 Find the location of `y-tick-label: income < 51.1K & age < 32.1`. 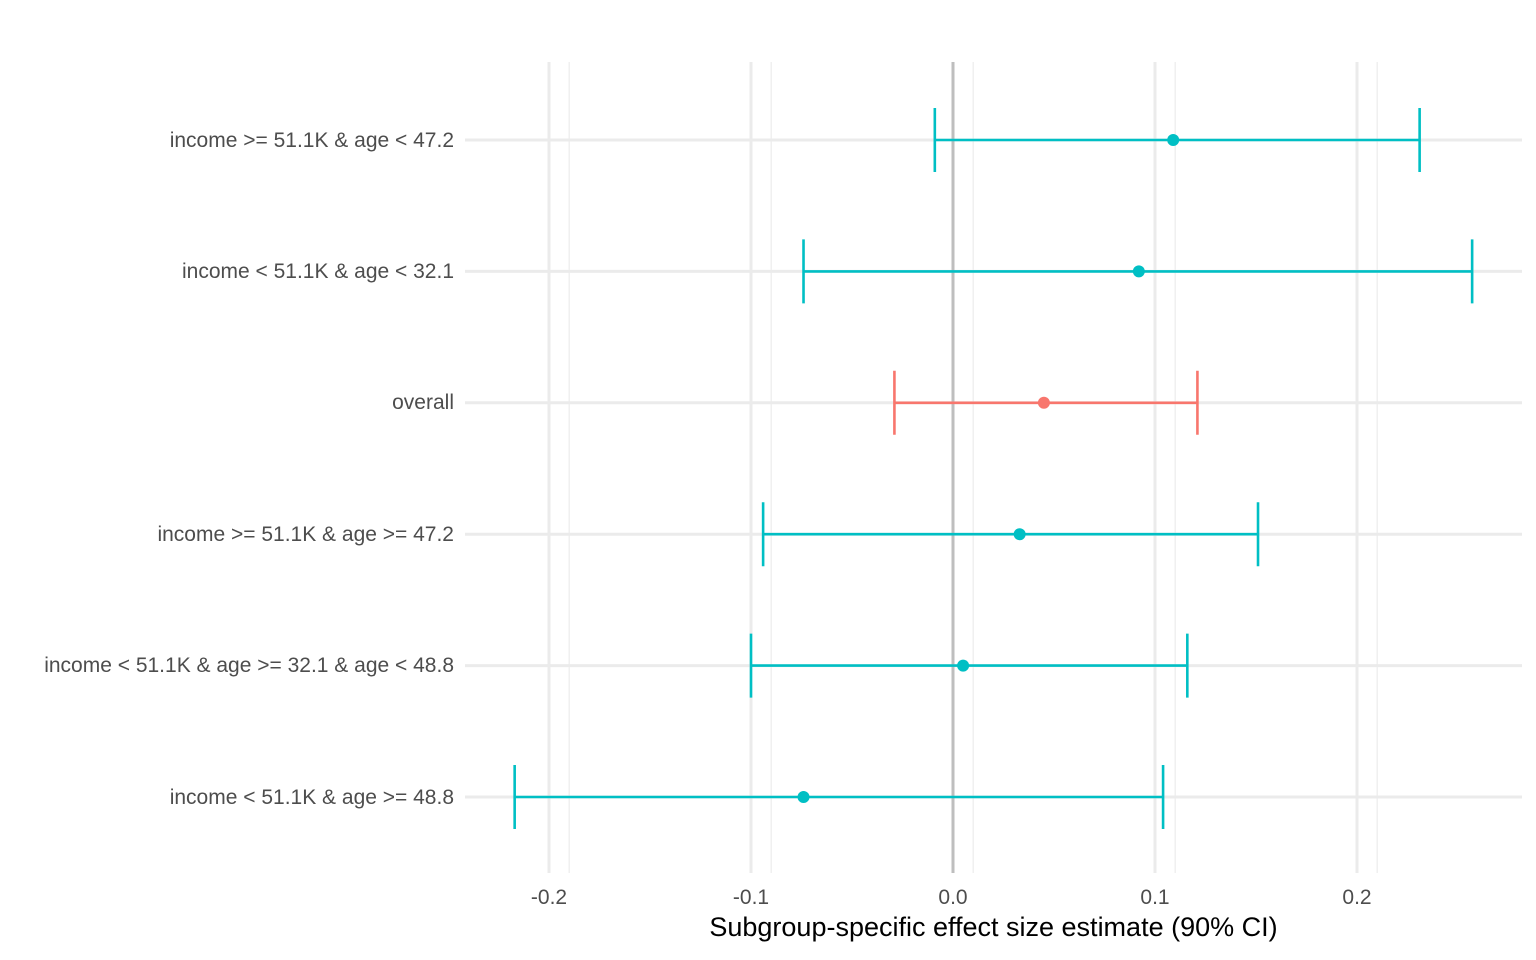

y-tick-label: income < 51.1K & age < 32.1 is located at coordinates (317, 271).